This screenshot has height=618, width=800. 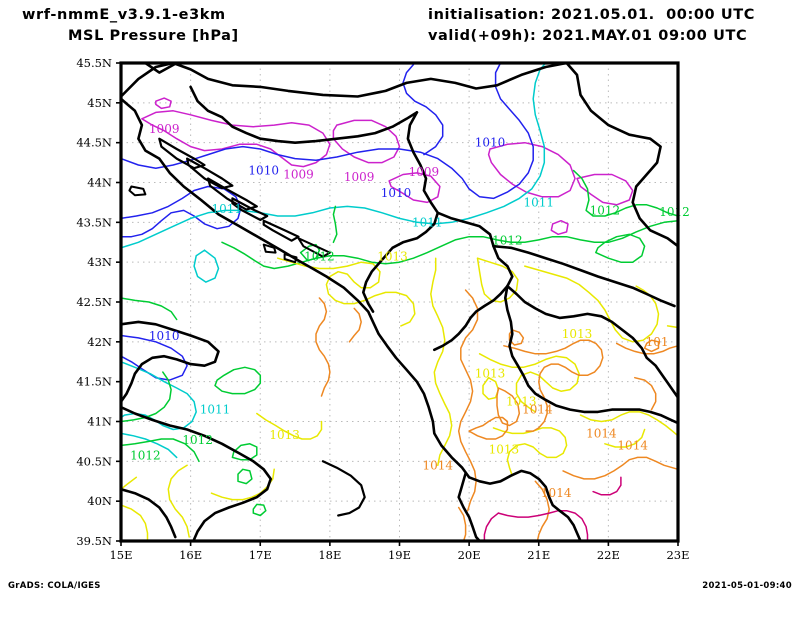 What do you see at coordinates (329, 555) in the screenshot?
I see `svg-text: 18E` at bounding box center [329, 555].